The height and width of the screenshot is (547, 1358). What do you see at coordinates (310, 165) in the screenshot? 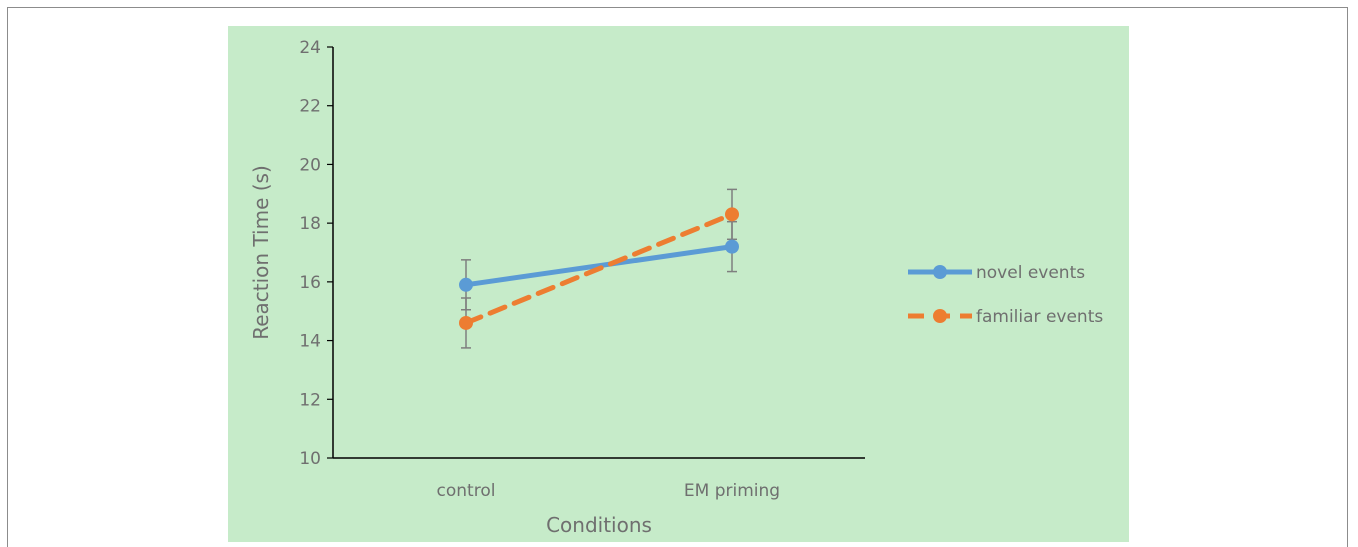
I see `y-tick-label: 20` at bounding box center [310, 165].